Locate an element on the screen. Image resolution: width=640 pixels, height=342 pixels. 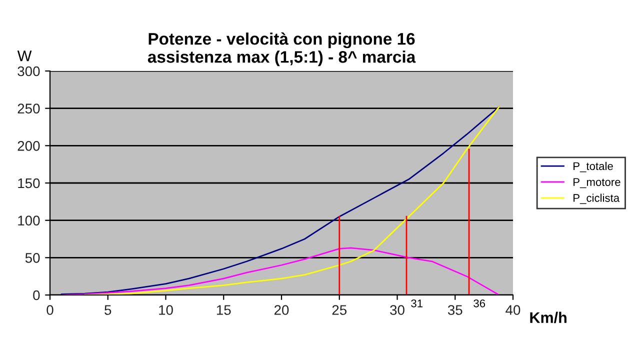
legend-label: P_motore is located at coordinates (597, 183).